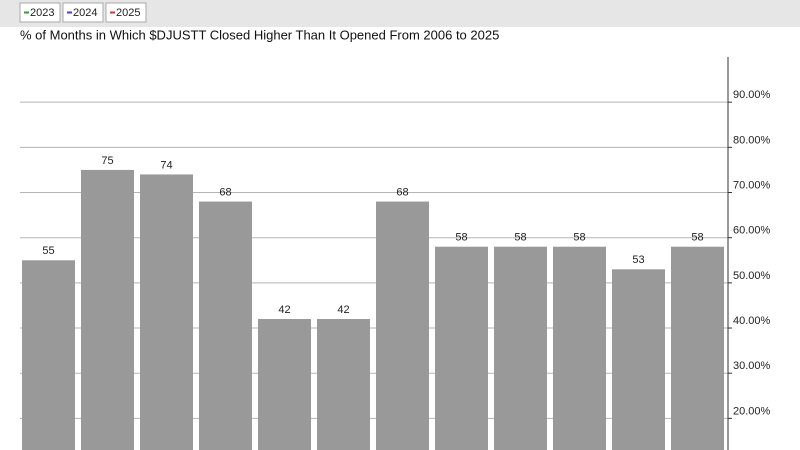 This screenshot has height=450, width=800. Describe the element at coordinates (752, 185) in the screenshot. I see `y-tick-label: 70.00%` at that location.